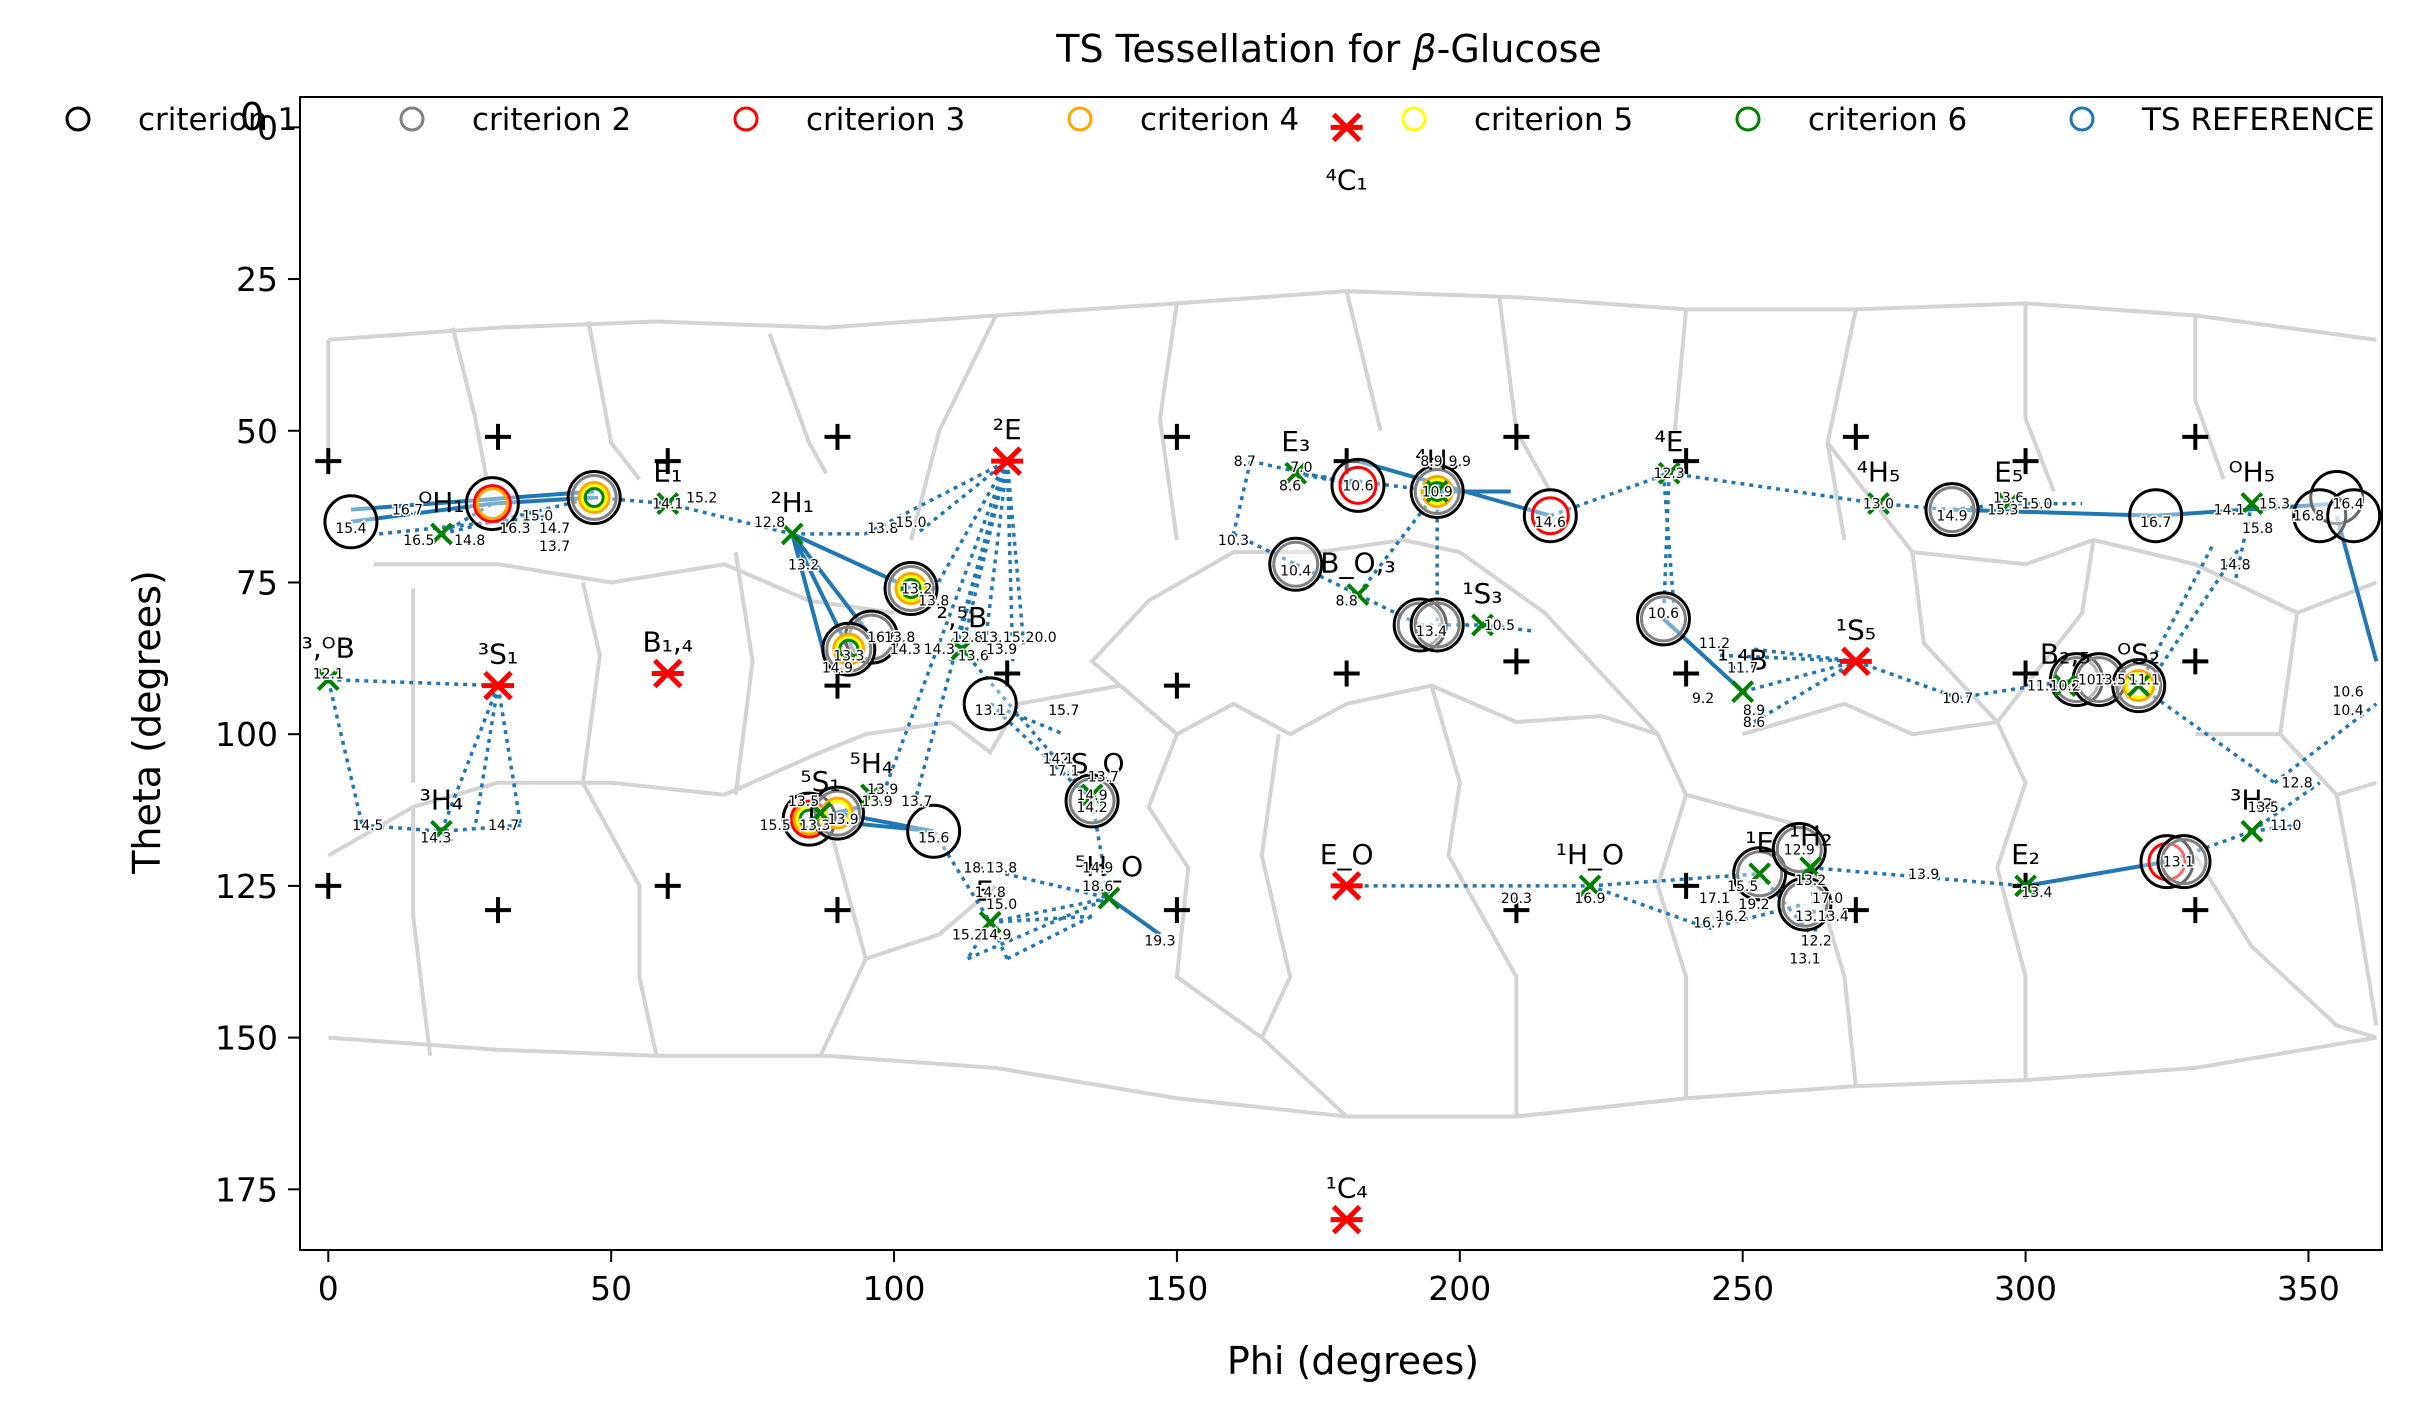  I want to click on canonical-label: E_O, so click(1347, 854).